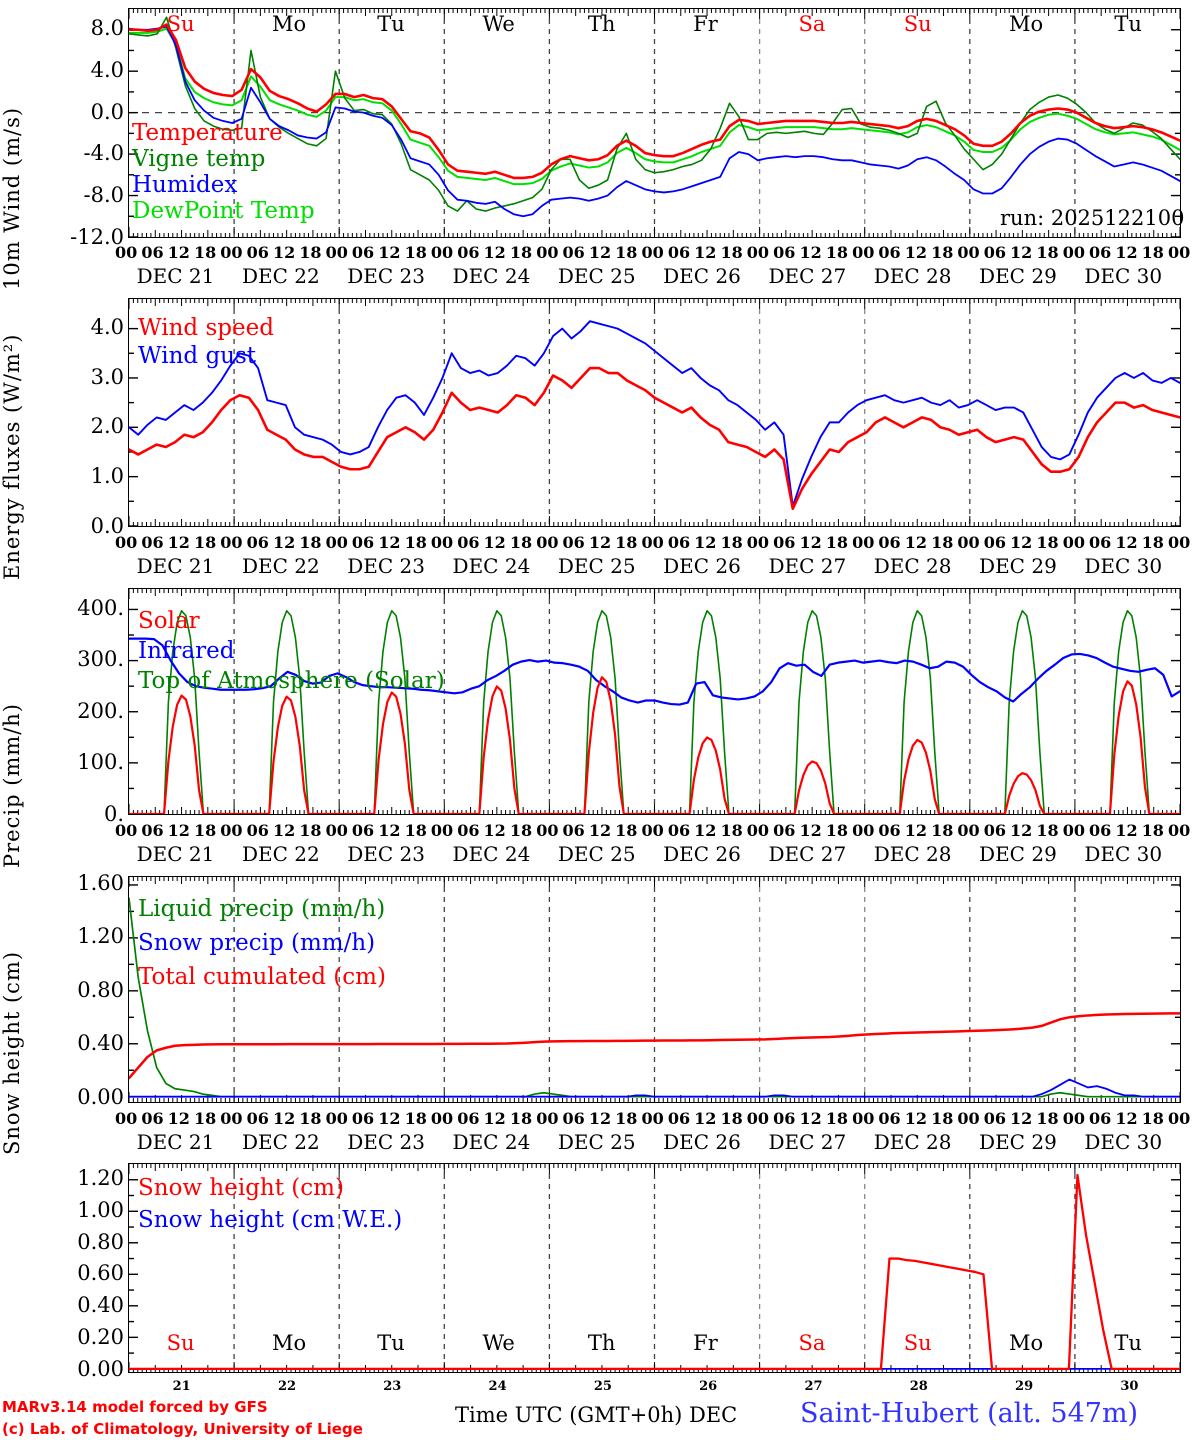 This screenshot has height=1440, width=1194. I want to click on x-day-number: 30, so click(1129, 1386).